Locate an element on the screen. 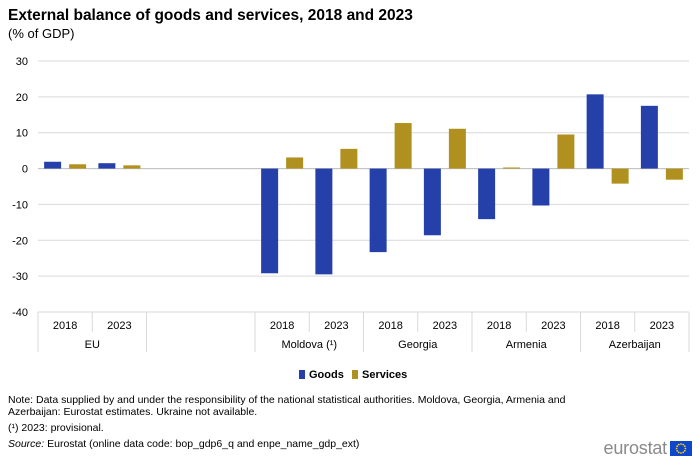  eurostat-logo: eurostat is located at coordinates (648, 448).